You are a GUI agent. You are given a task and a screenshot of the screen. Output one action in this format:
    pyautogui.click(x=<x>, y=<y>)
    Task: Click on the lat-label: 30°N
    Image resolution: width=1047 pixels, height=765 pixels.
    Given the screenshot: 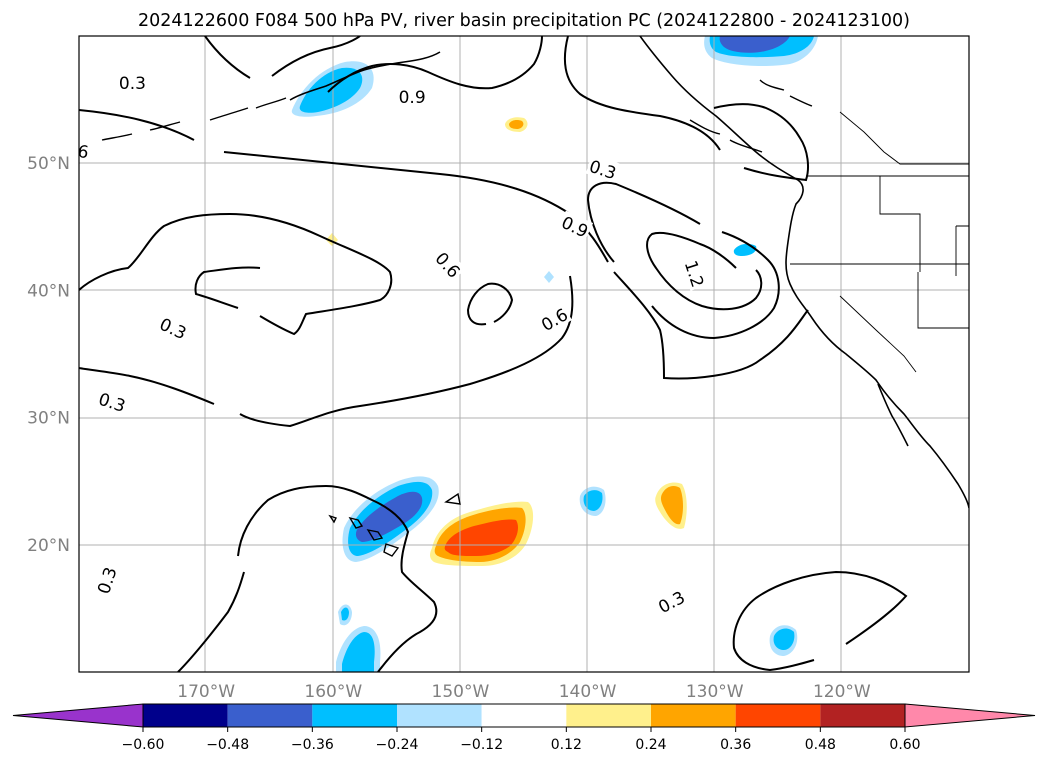 What is the action you would take?
    pyautogui.click(x=48, y=419)
    